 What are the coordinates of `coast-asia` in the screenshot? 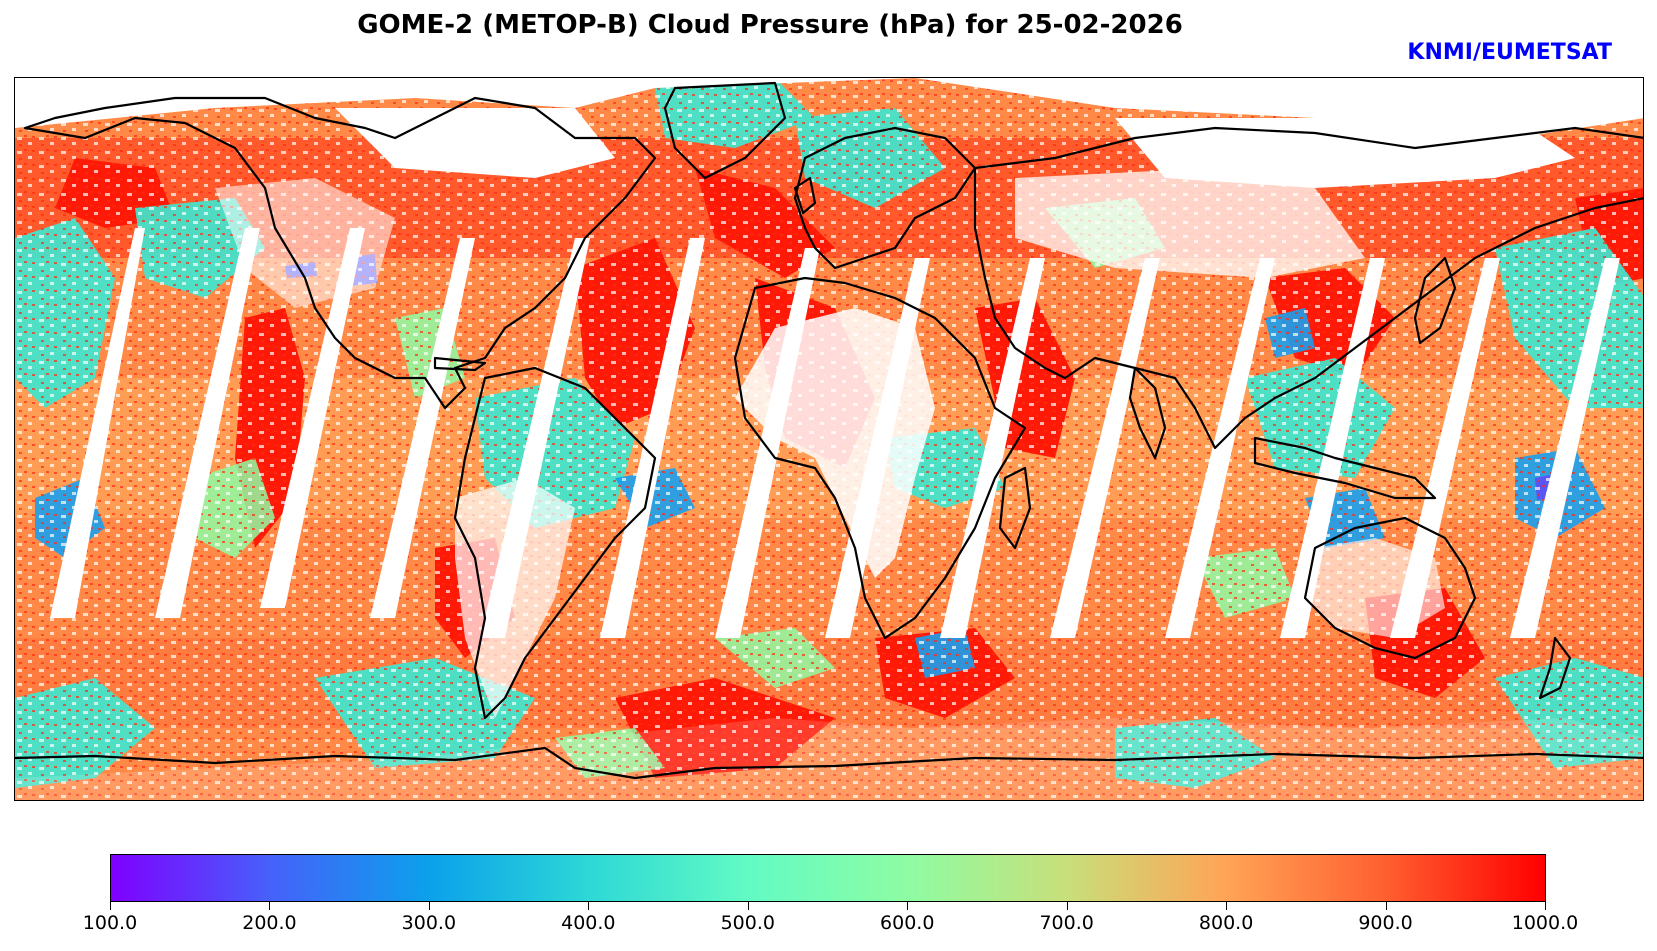 It's located at (1308, 288).